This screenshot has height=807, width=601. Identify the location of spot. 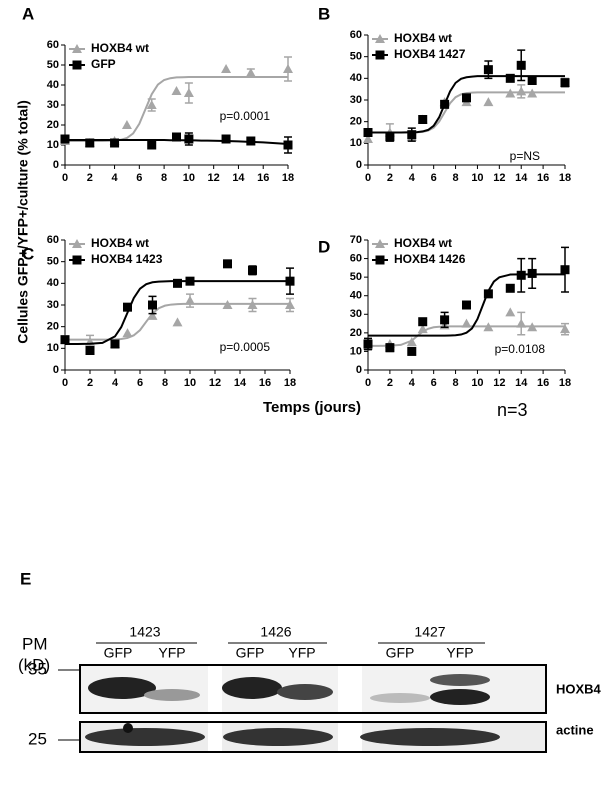
(128, 728).